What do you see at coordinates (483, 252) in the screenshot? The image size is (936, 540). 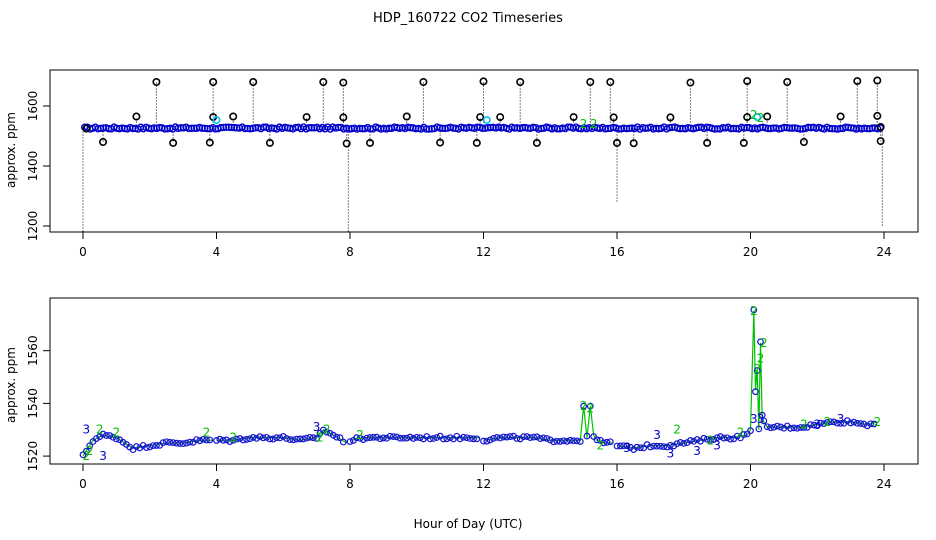 I see `x-tick-label: 12` at bounding box center [483, 252].